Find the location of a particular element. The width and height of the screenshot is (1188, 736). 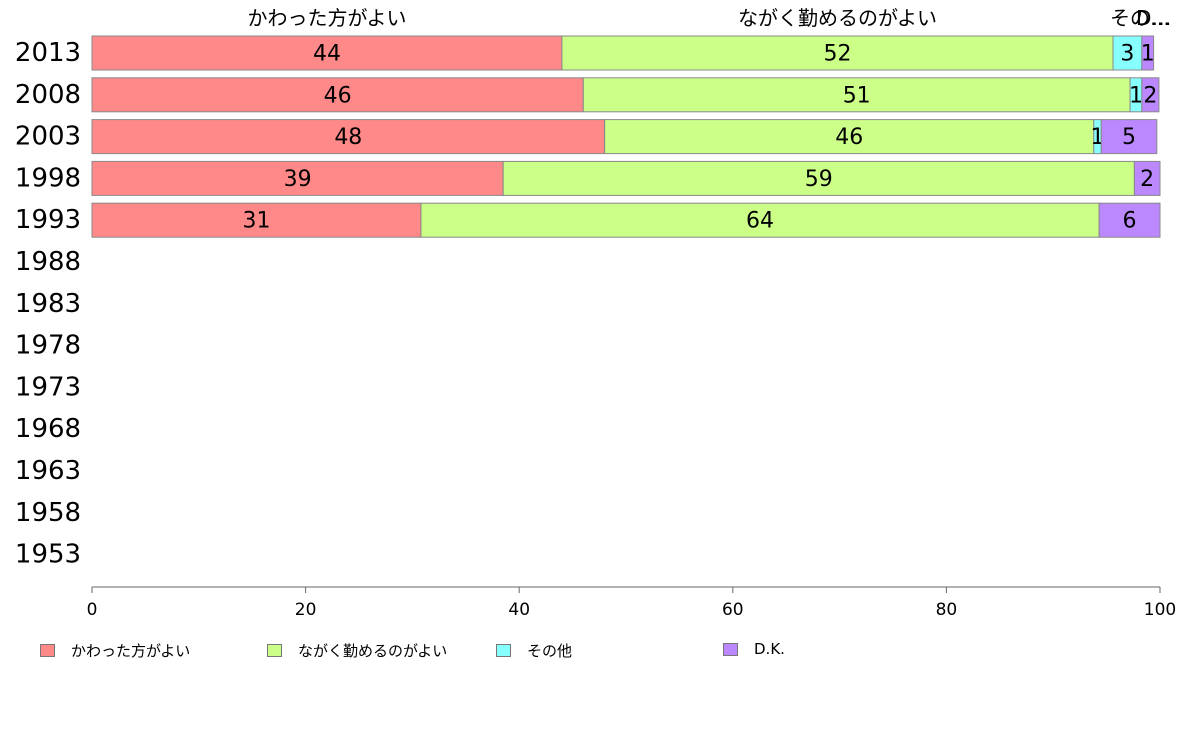

category-label: 1988 is located at coordinates (48, 262).